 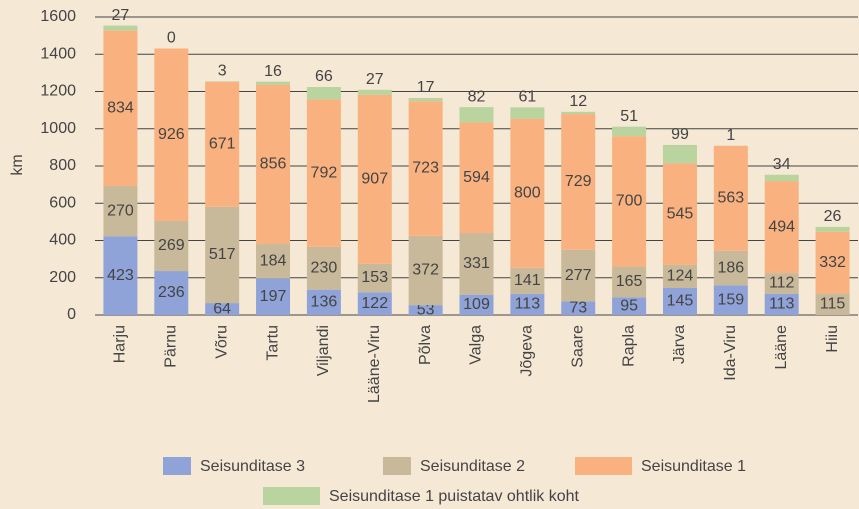 I want to click on data-label: 165, so click(x=629, y=281).